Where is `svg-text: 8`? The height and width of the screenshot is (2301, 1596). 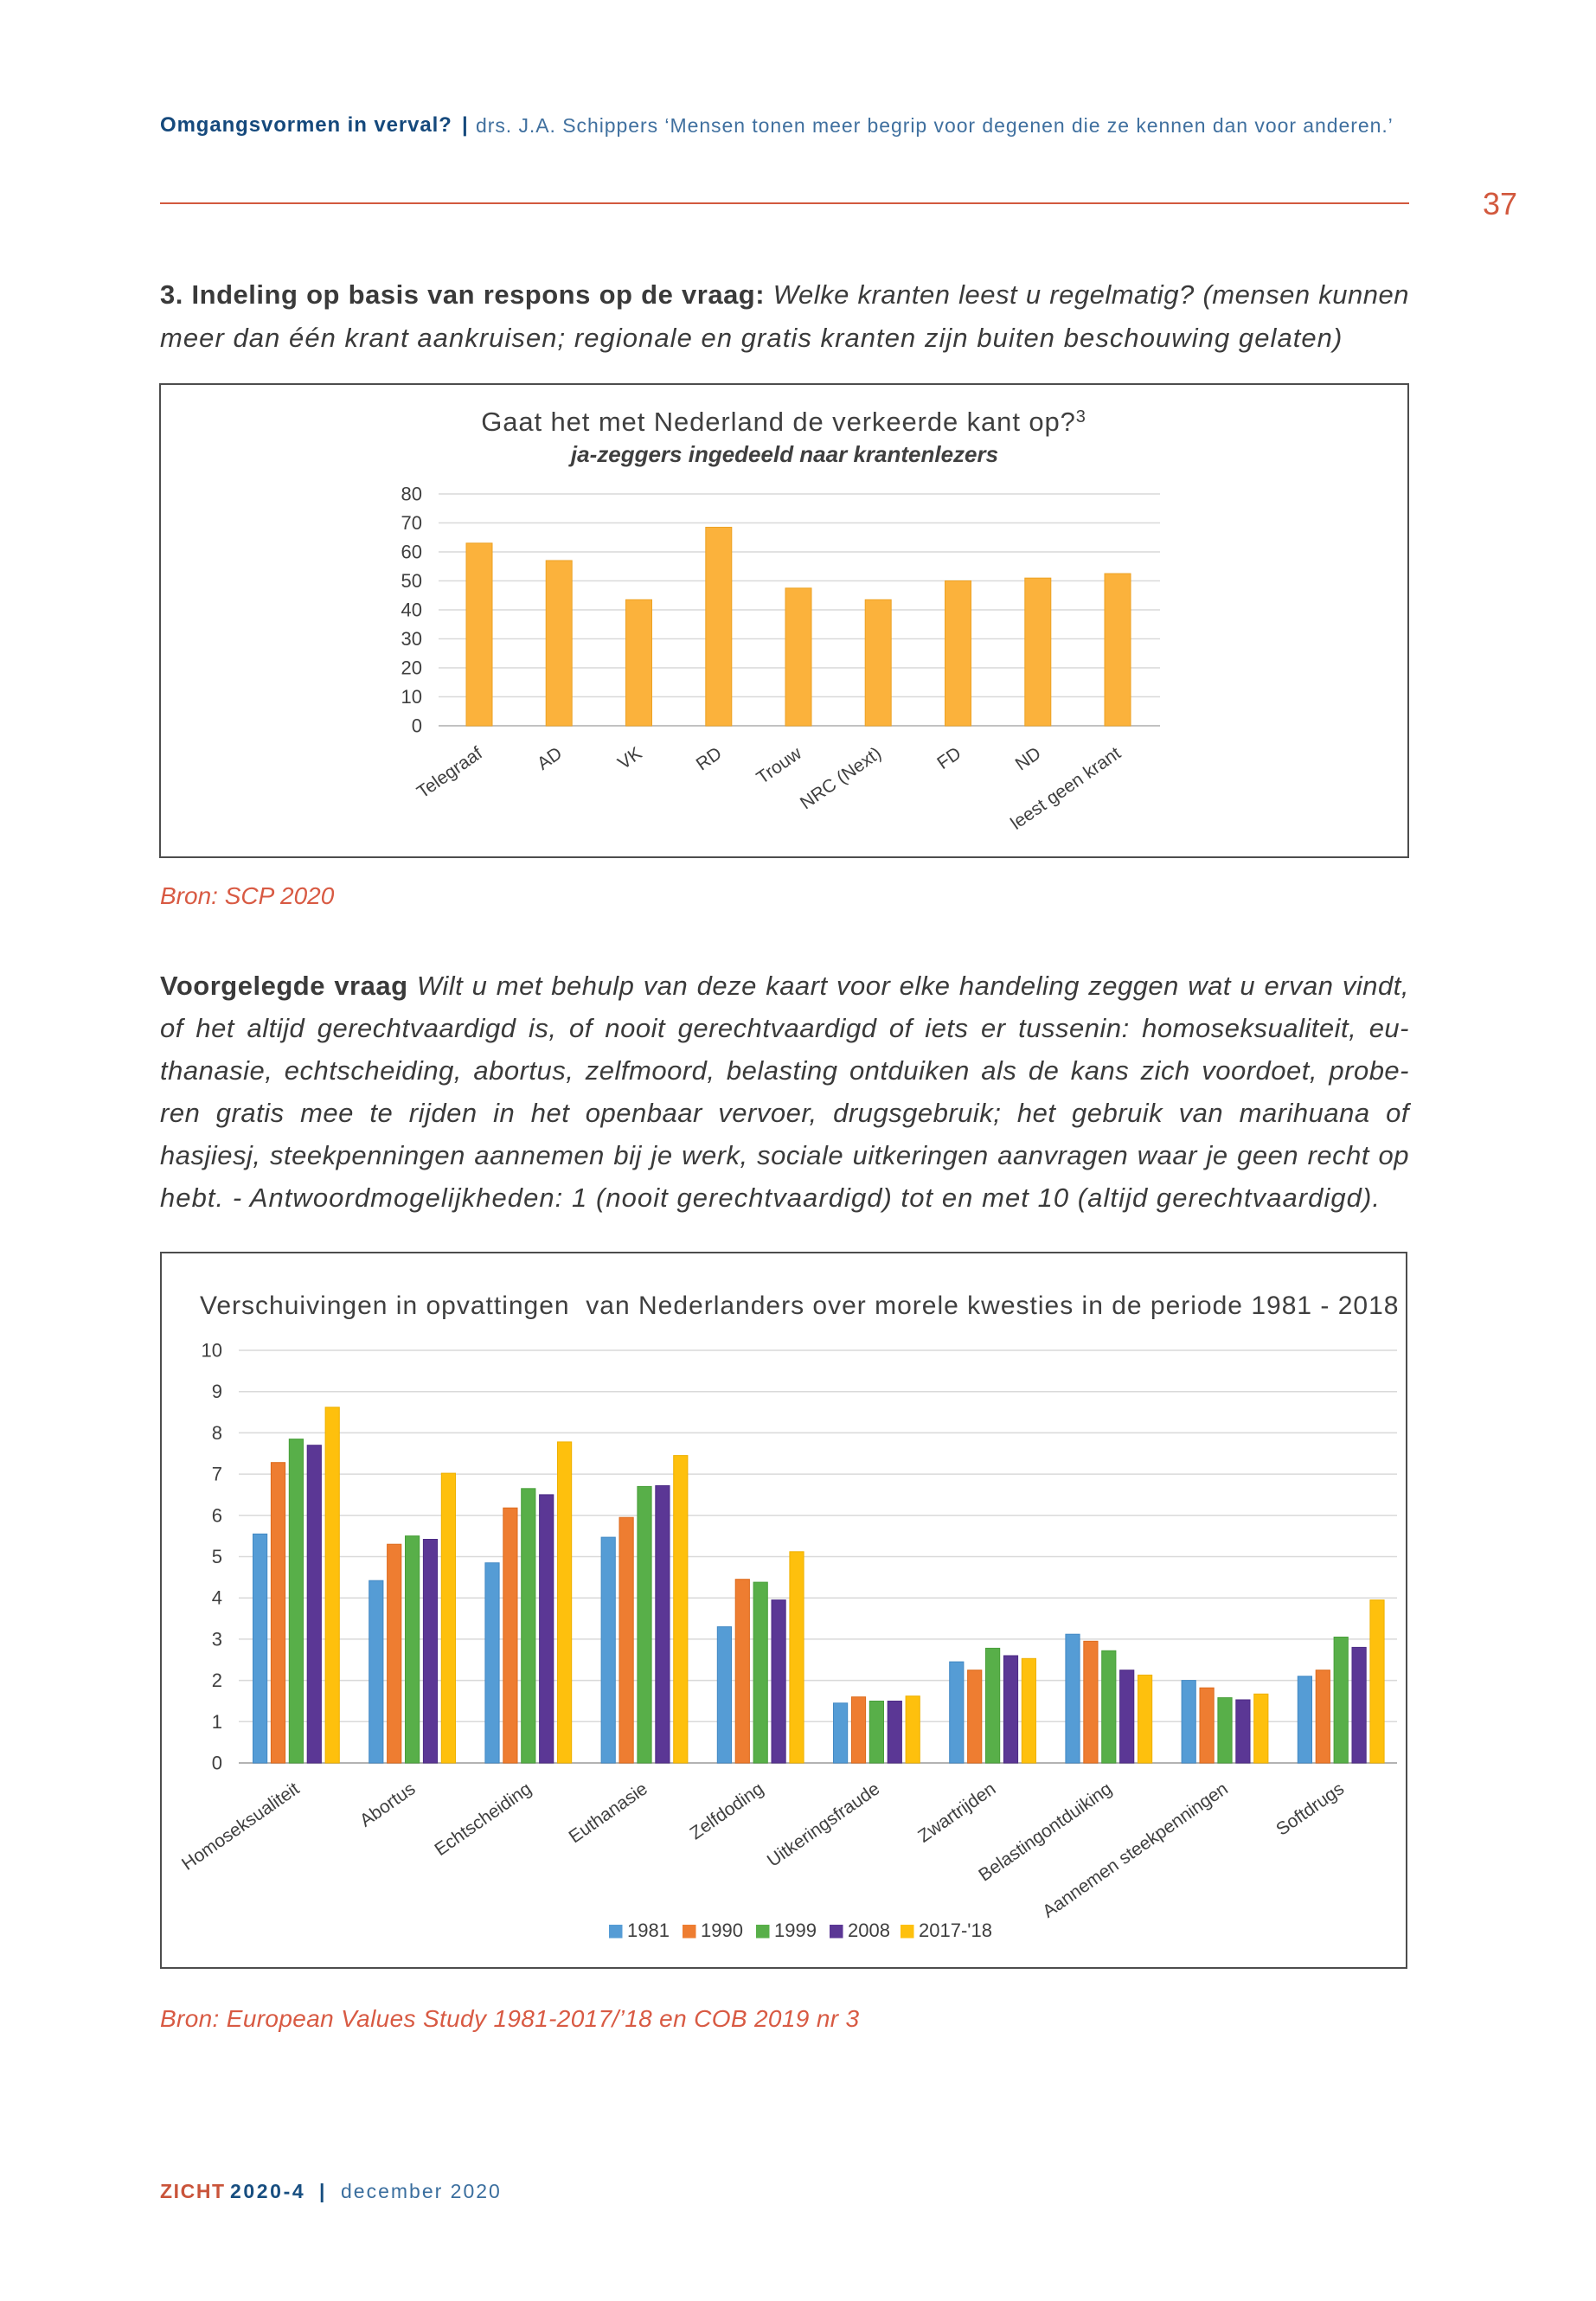
svg-text: 8 is located at coordinates (217, 1433).